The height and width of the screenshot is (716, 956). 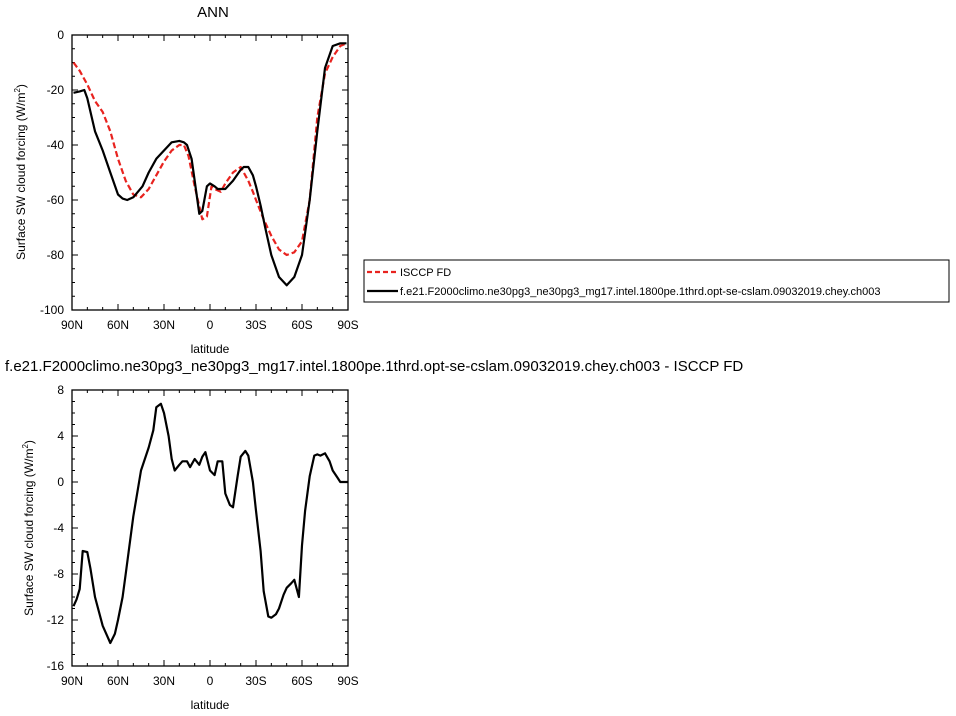 I want to click on top-y-tick-label: -20, so click(x=56, y=90).